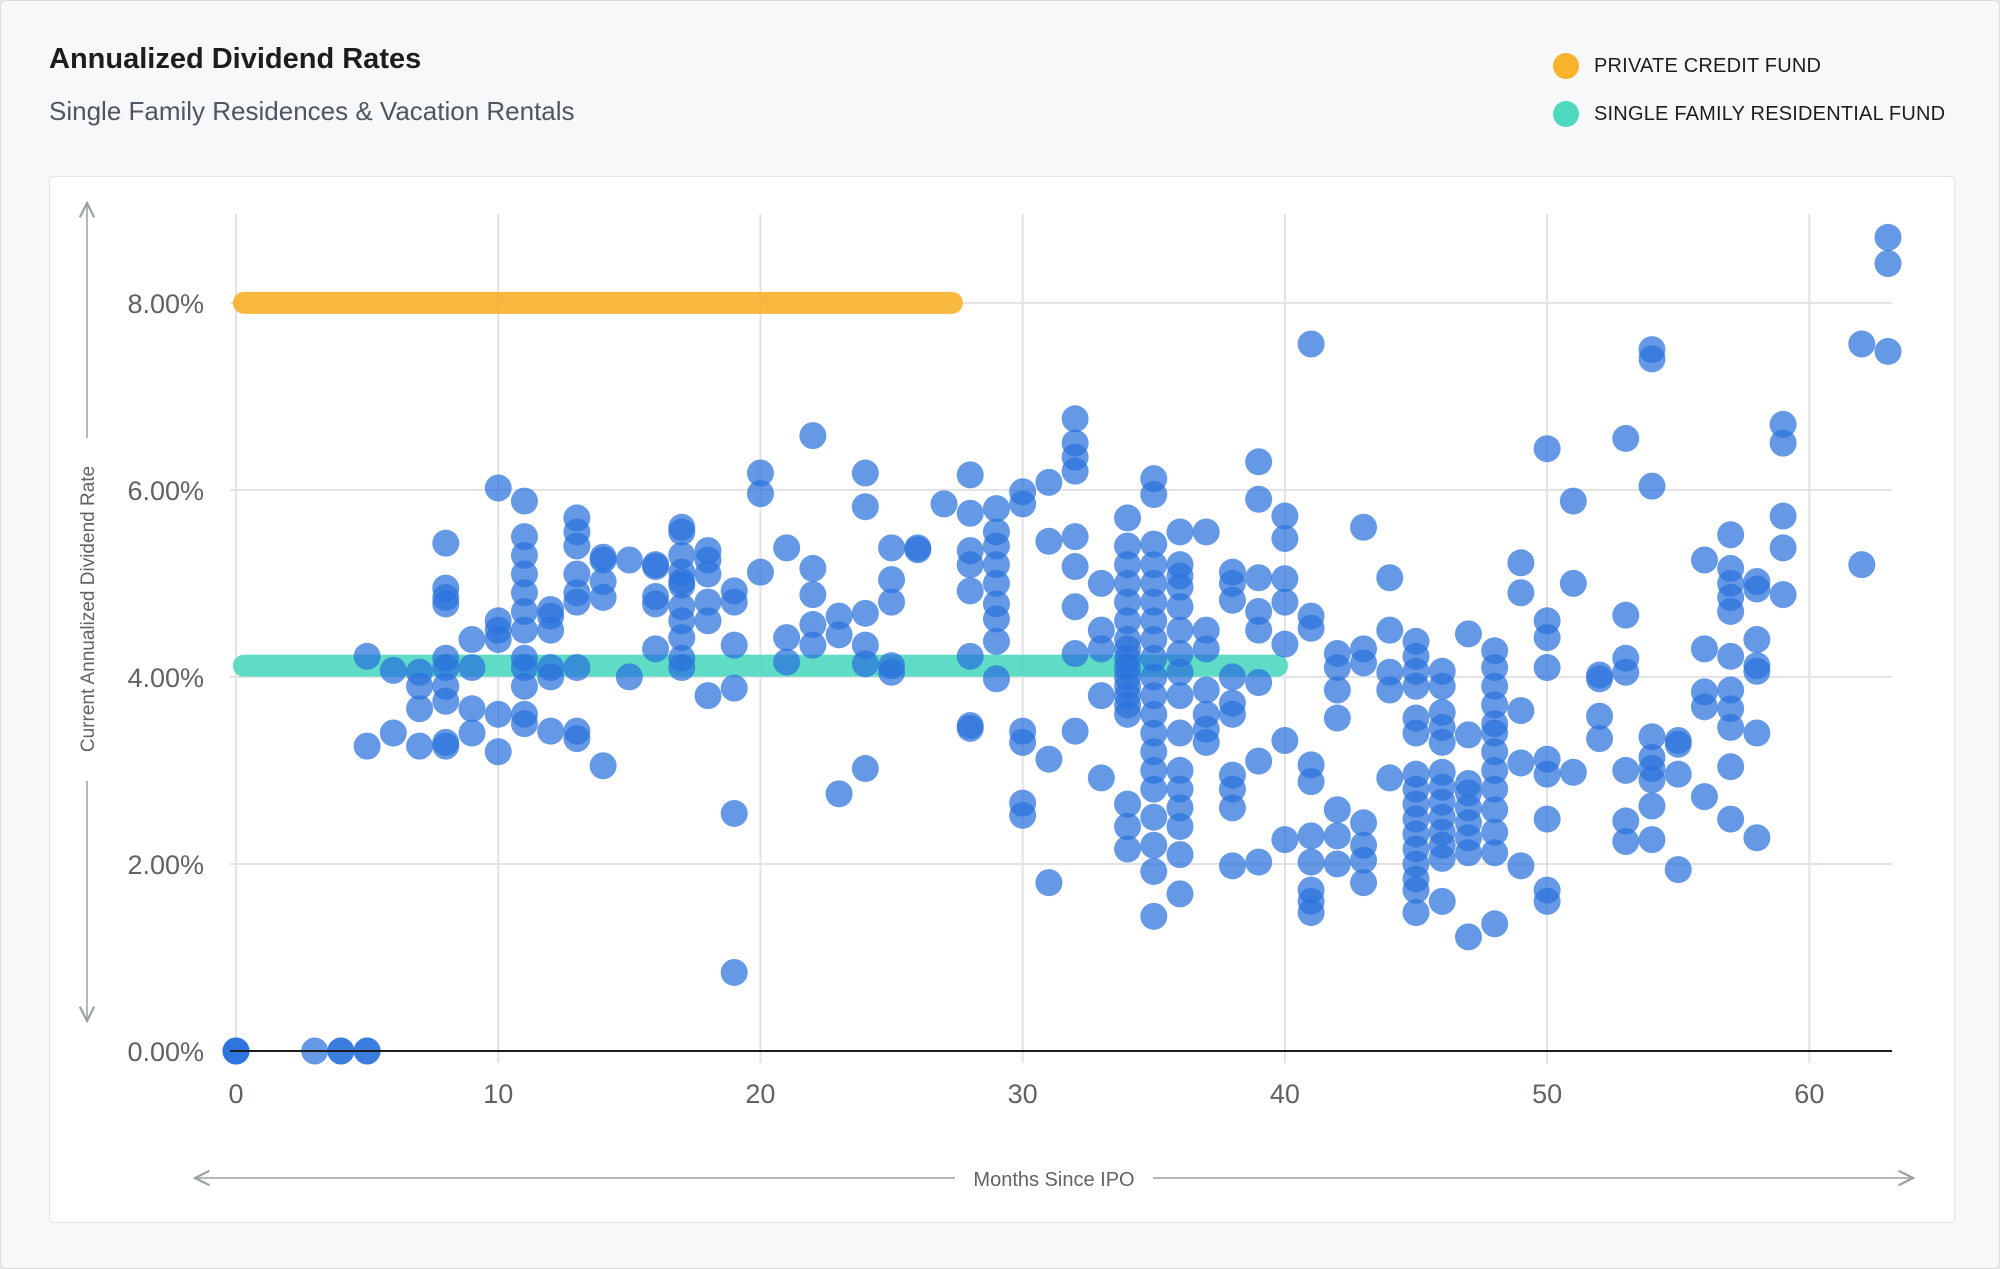  What do you see at coordinates (760, 1094) in the screenshot?
I see `x-tick-label: 20` at bounding box center [760, 1094].